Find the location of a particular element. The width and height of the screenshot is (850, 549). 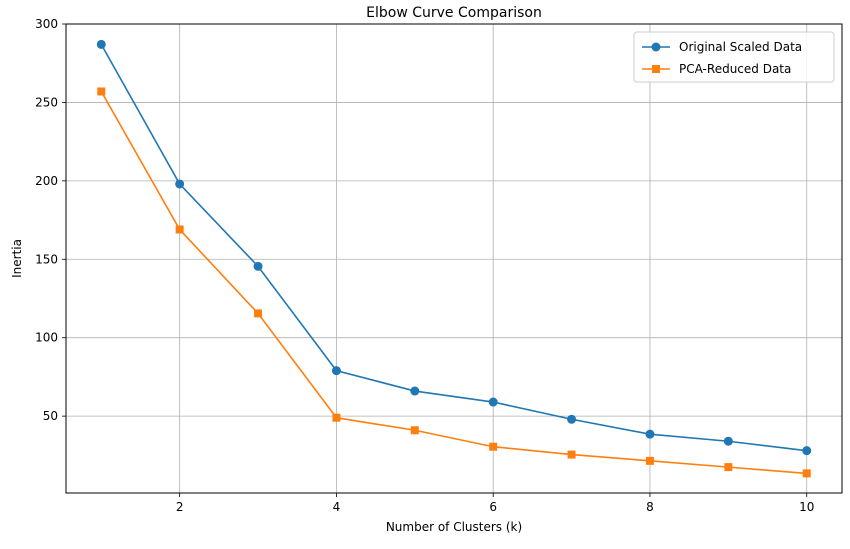

legend-entry: PCA-Reduced Data is located at coordinates (716, 69).